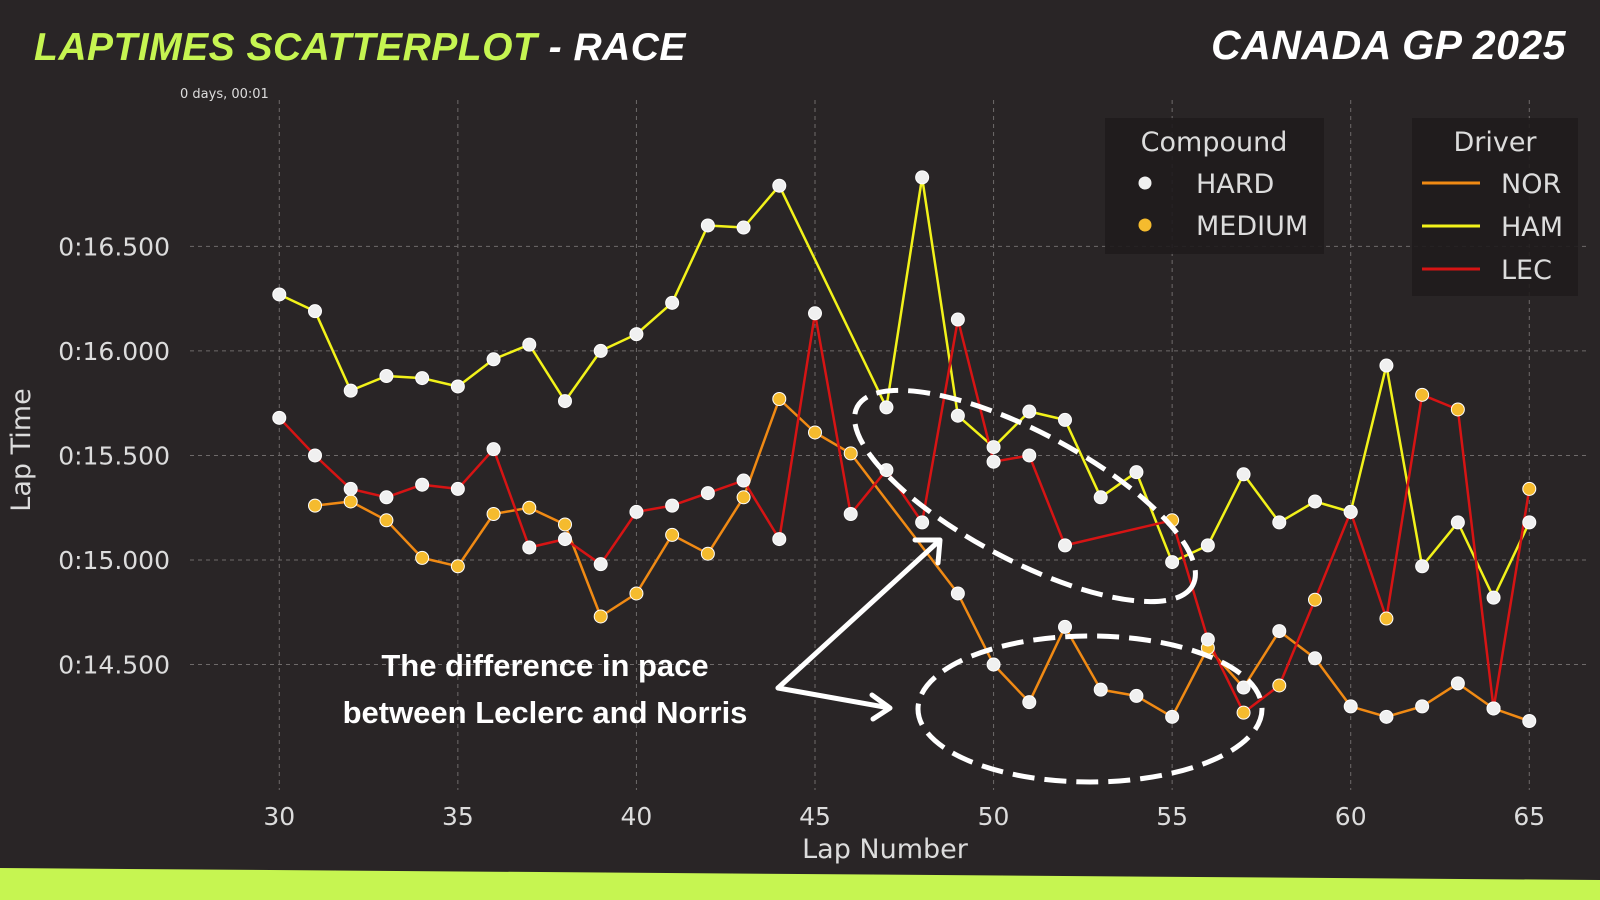 The width and height of the screenshot is (1600, 900). Describe the element at coordinates (1235, 184) in the screenshot. I see `compound-legend-label: HARD` at that location.